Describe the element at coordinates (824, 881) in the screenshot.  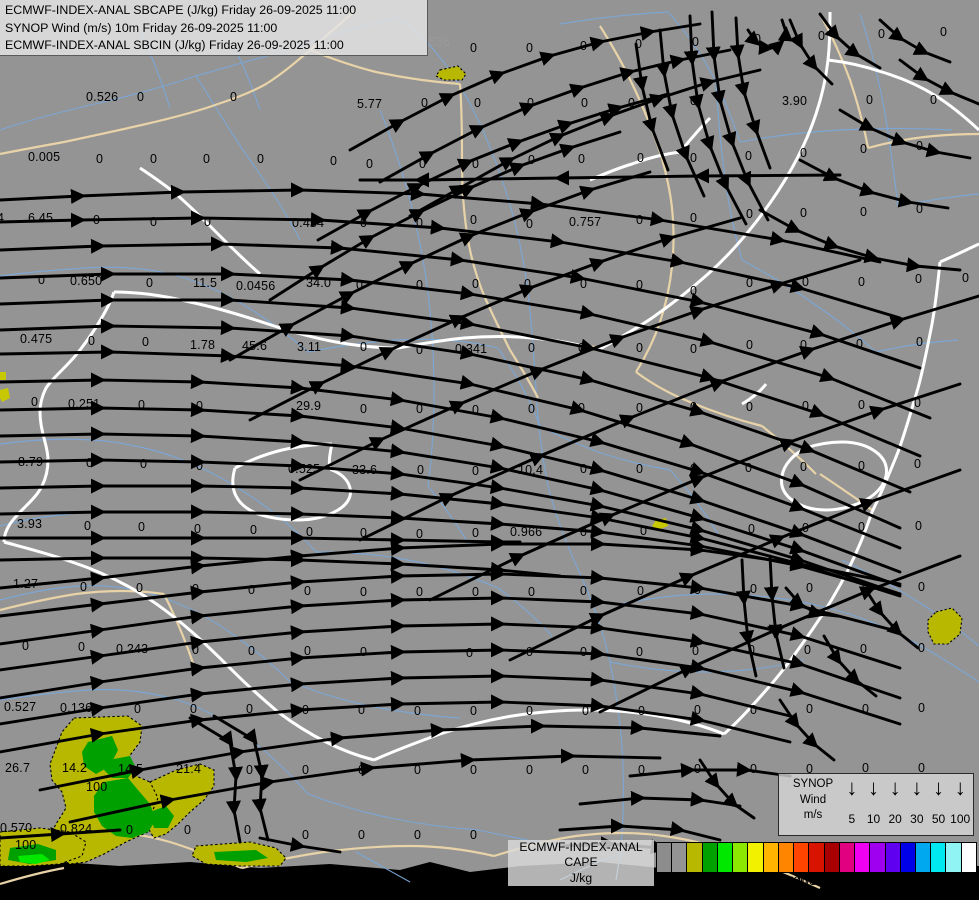
I see `cape-tick-label: 6000` at that location.